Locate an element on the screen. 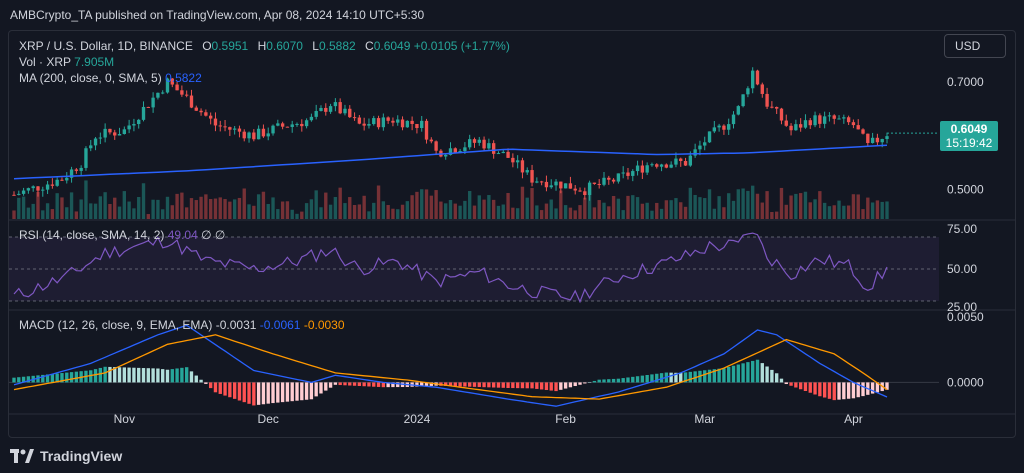 The width and height of the screenshot is (1024, 473). last-price-value: 0.6049 is located at coordinates (969, 129).